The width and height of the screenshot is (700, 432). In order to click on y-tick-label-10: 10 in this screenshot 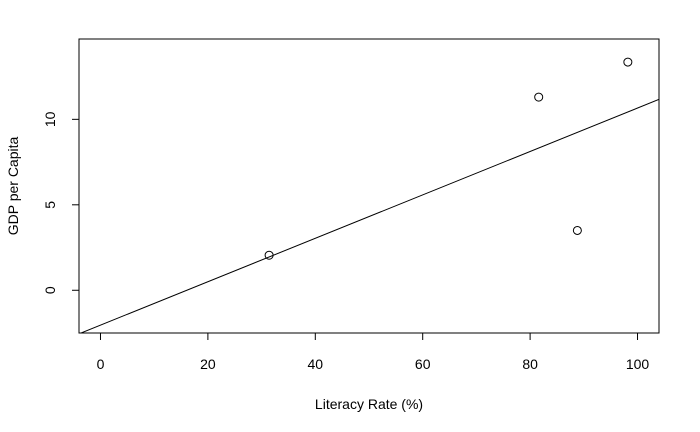, I will do `click(50, 119)`.